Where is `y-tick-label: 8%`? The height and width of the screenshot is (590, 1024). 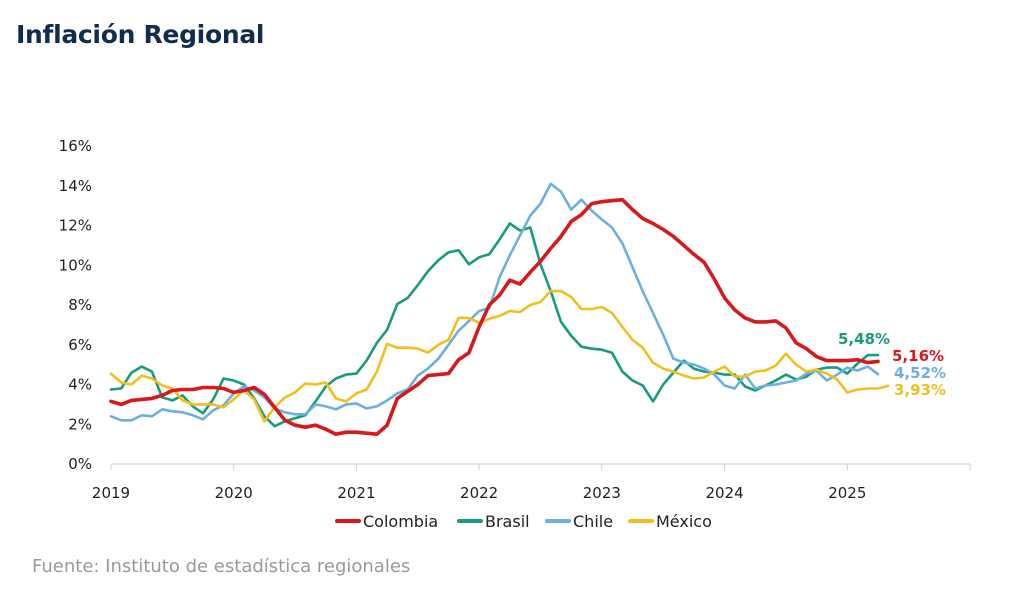
y-tick-label: 8% is located at coordinates (80, 305).